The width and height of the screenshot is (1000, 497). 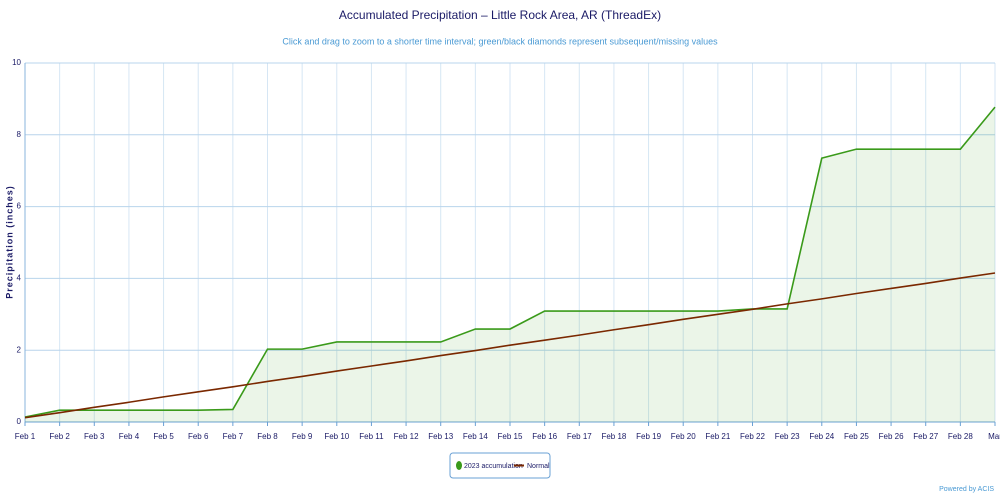 I want to click on x-tick-label: Feb 5, so click(x=163, y=436).